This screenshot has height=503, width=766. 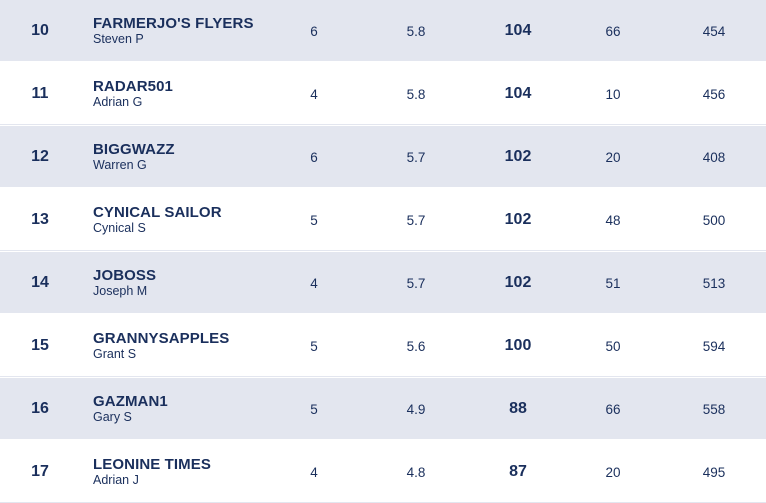 I want to click on team-cell: GAZMAN1 Gary S, so click(x=203, y=409).